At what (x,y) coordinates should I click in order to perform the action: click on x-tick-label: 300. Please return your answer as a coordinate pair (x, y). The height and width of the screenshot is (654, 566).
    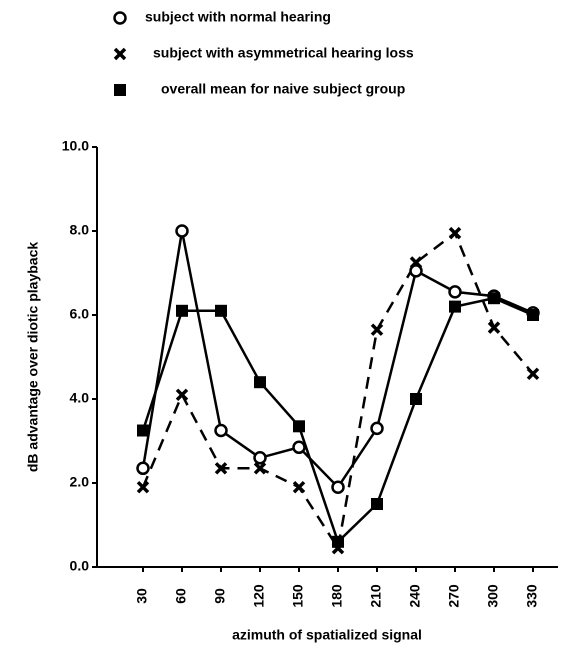
    Looking at the image, I should click on (493, 596).